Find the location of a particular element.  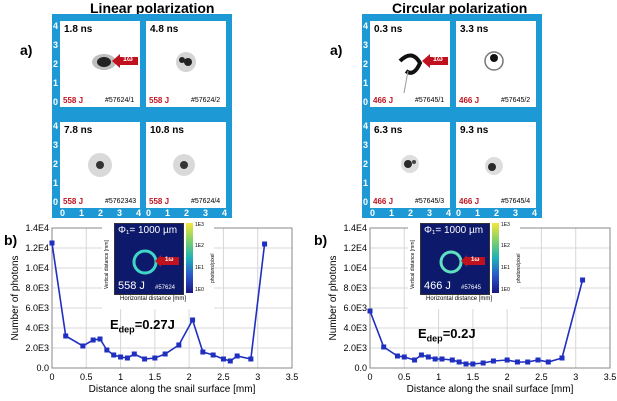

inset-ylabel: Vertical distance [mm] is located at coordinates (413, 264).